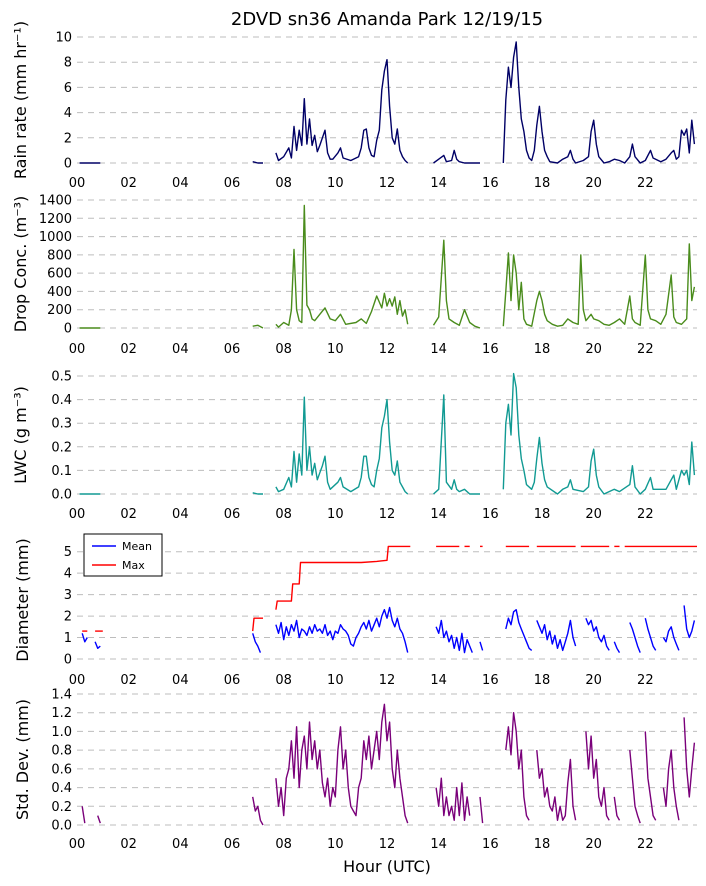  What do you see at coordinates (22, 759) in the screenshot?
I see `y-axis-label: Std. Dev. (mm)` at bounding box center [22, 759].